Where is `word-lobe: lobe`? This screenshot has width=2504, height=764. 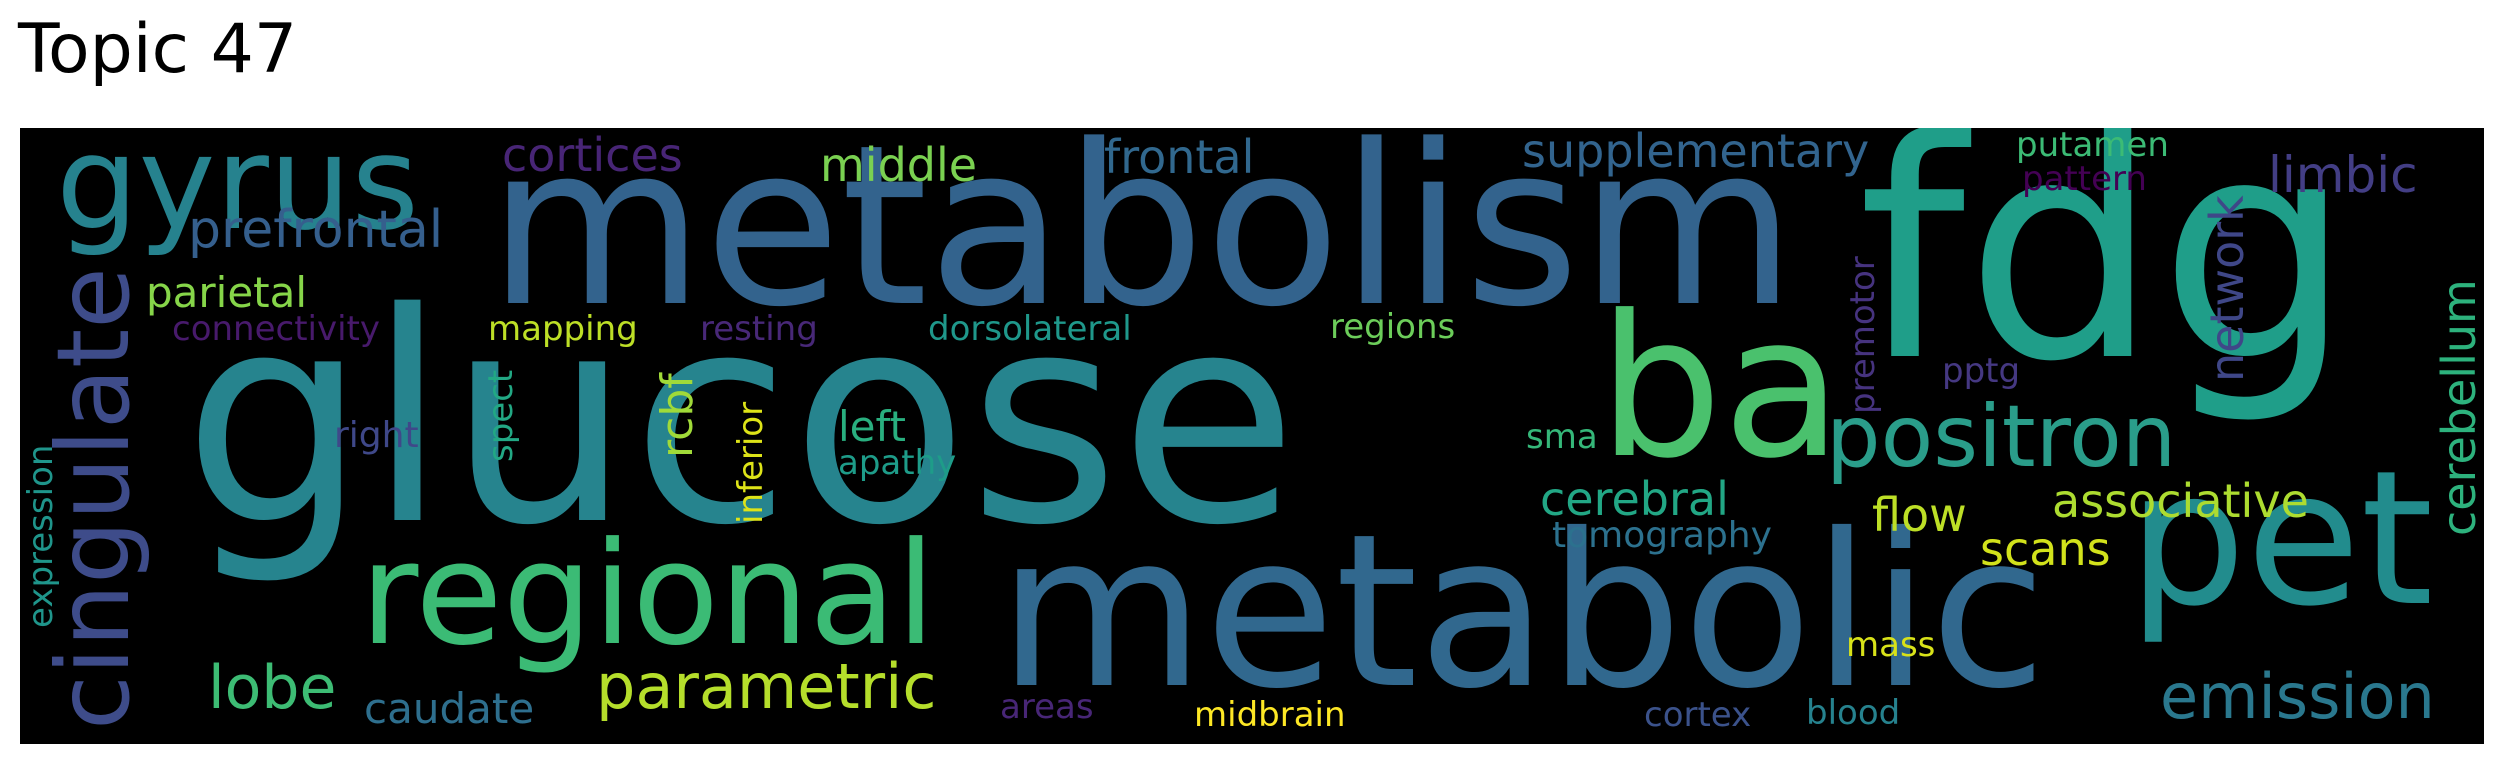
word-lobe: lobe is located at coordinates (272, 688).